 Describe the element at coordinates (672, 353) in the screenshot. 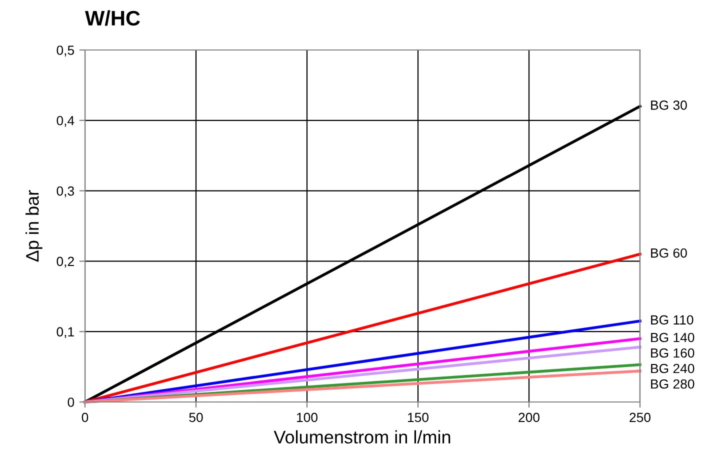

I see `series-label: BG 160` at that location.